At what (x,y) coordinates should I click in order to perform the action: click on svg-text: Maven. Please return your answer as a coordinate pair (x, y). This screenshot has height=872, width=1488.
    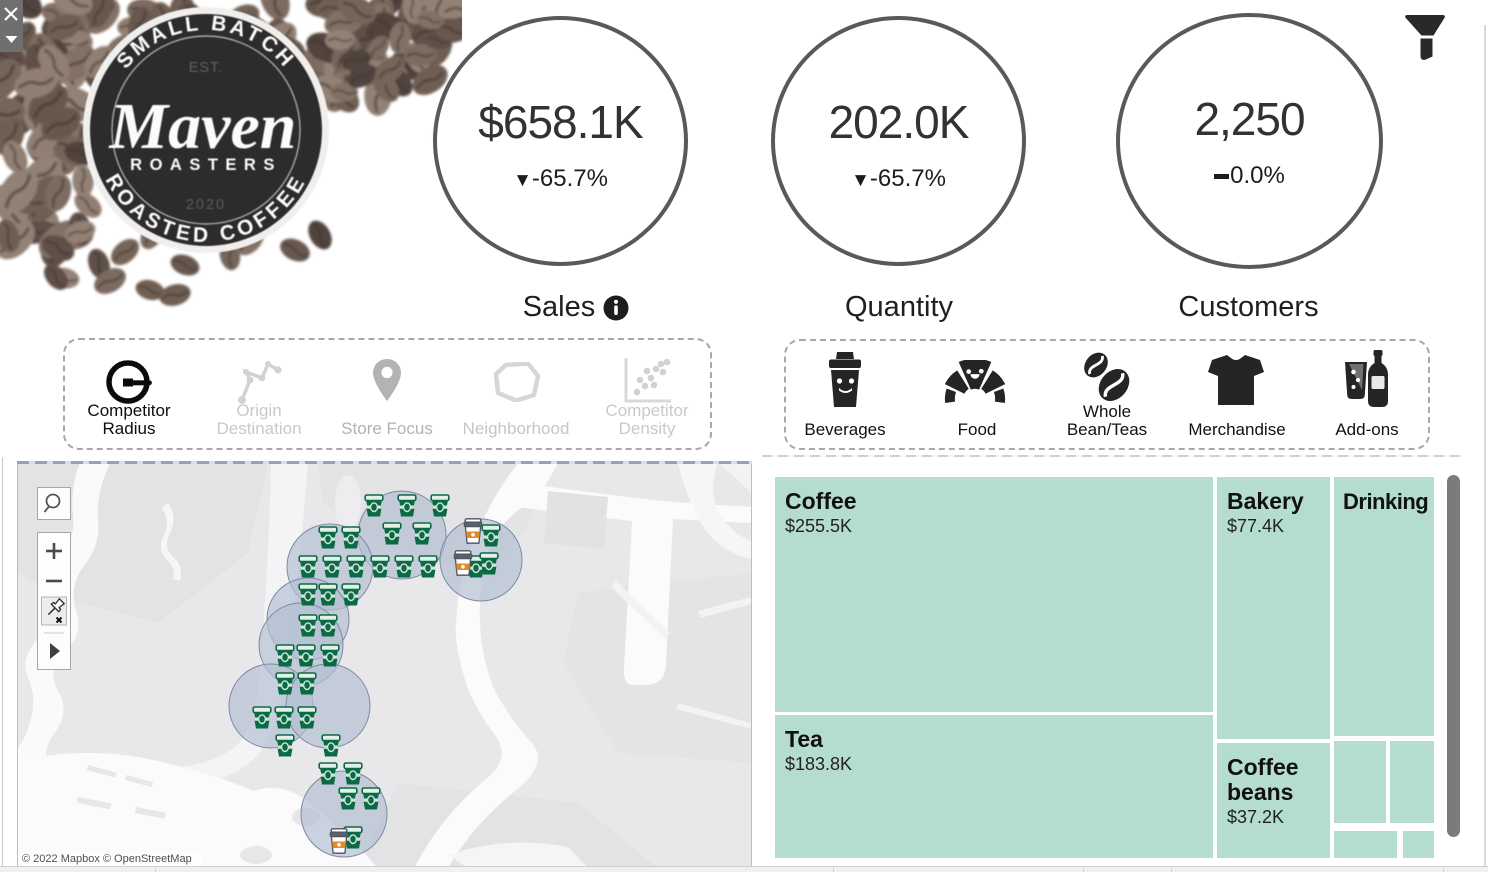
    Looking at the image, I should click on (203, 126).